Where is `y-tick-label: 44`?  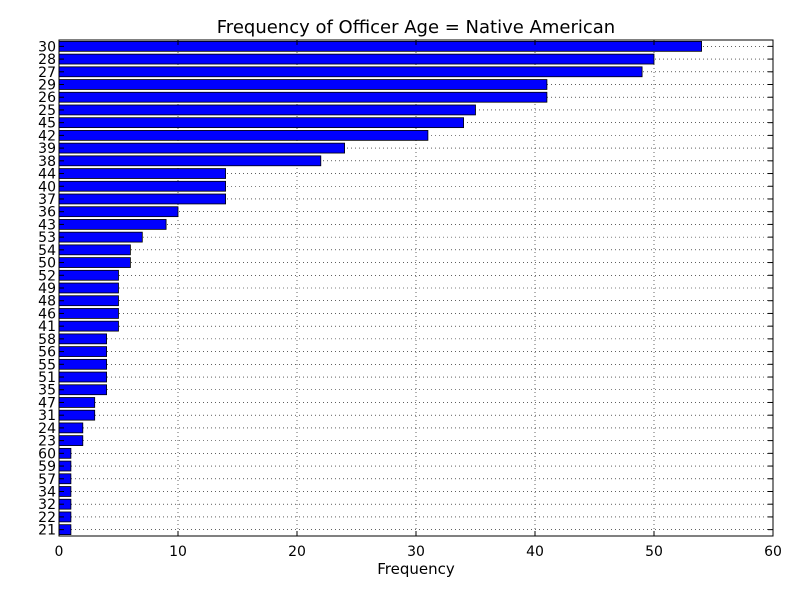
y-tick-label: 44 is located at coordinates (47, 175).